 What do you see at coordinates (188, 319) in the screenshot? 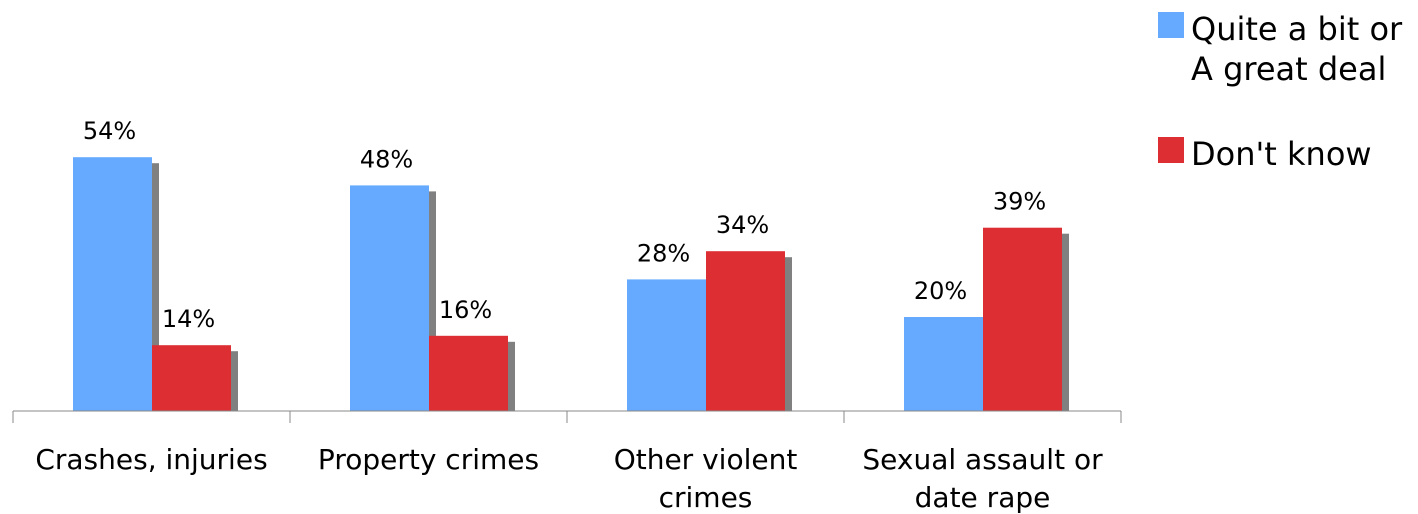
I see `value-label: 14%` at bounding box center [188, 319].